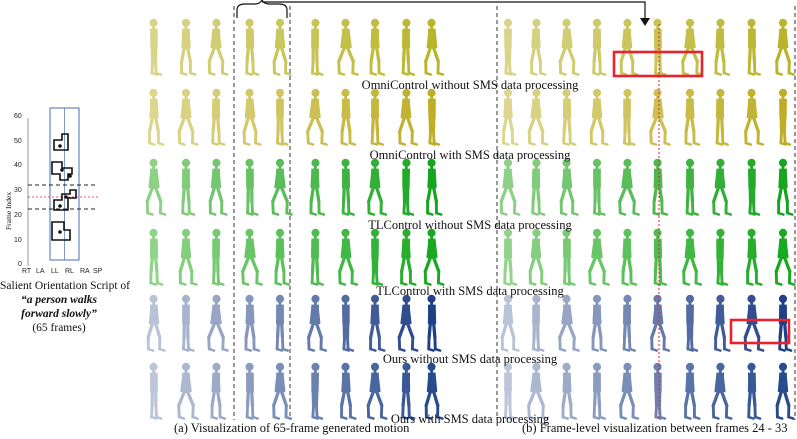 Image resolution: width=797 pixels, height=439 pixels. What do you see at coordinates (18, 141) in the screenshot?
I see `y-tick-label: 50` at bounding box center [18, 141].